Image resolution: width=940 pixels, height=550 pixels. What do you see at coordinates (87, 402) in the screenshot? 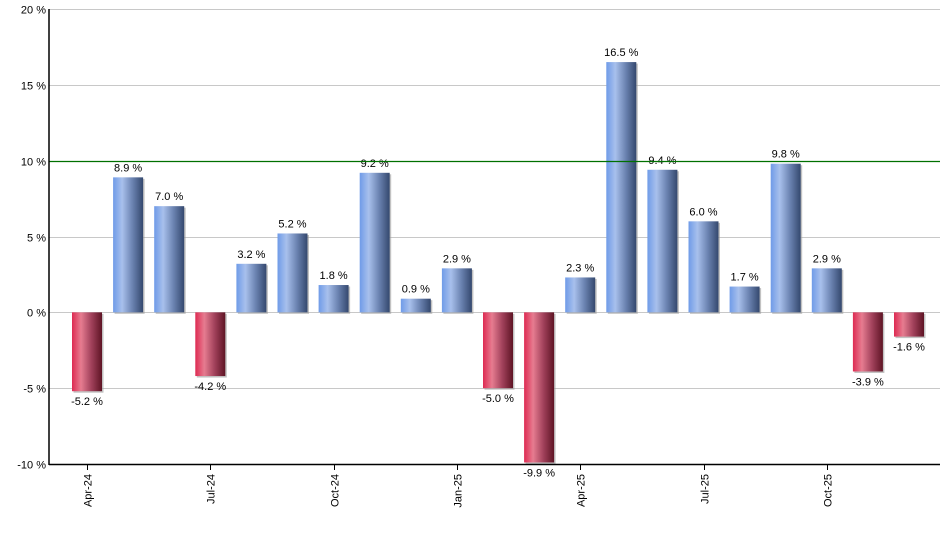
I see `value-label: -5.2 %` at bounding box center [87, 402].